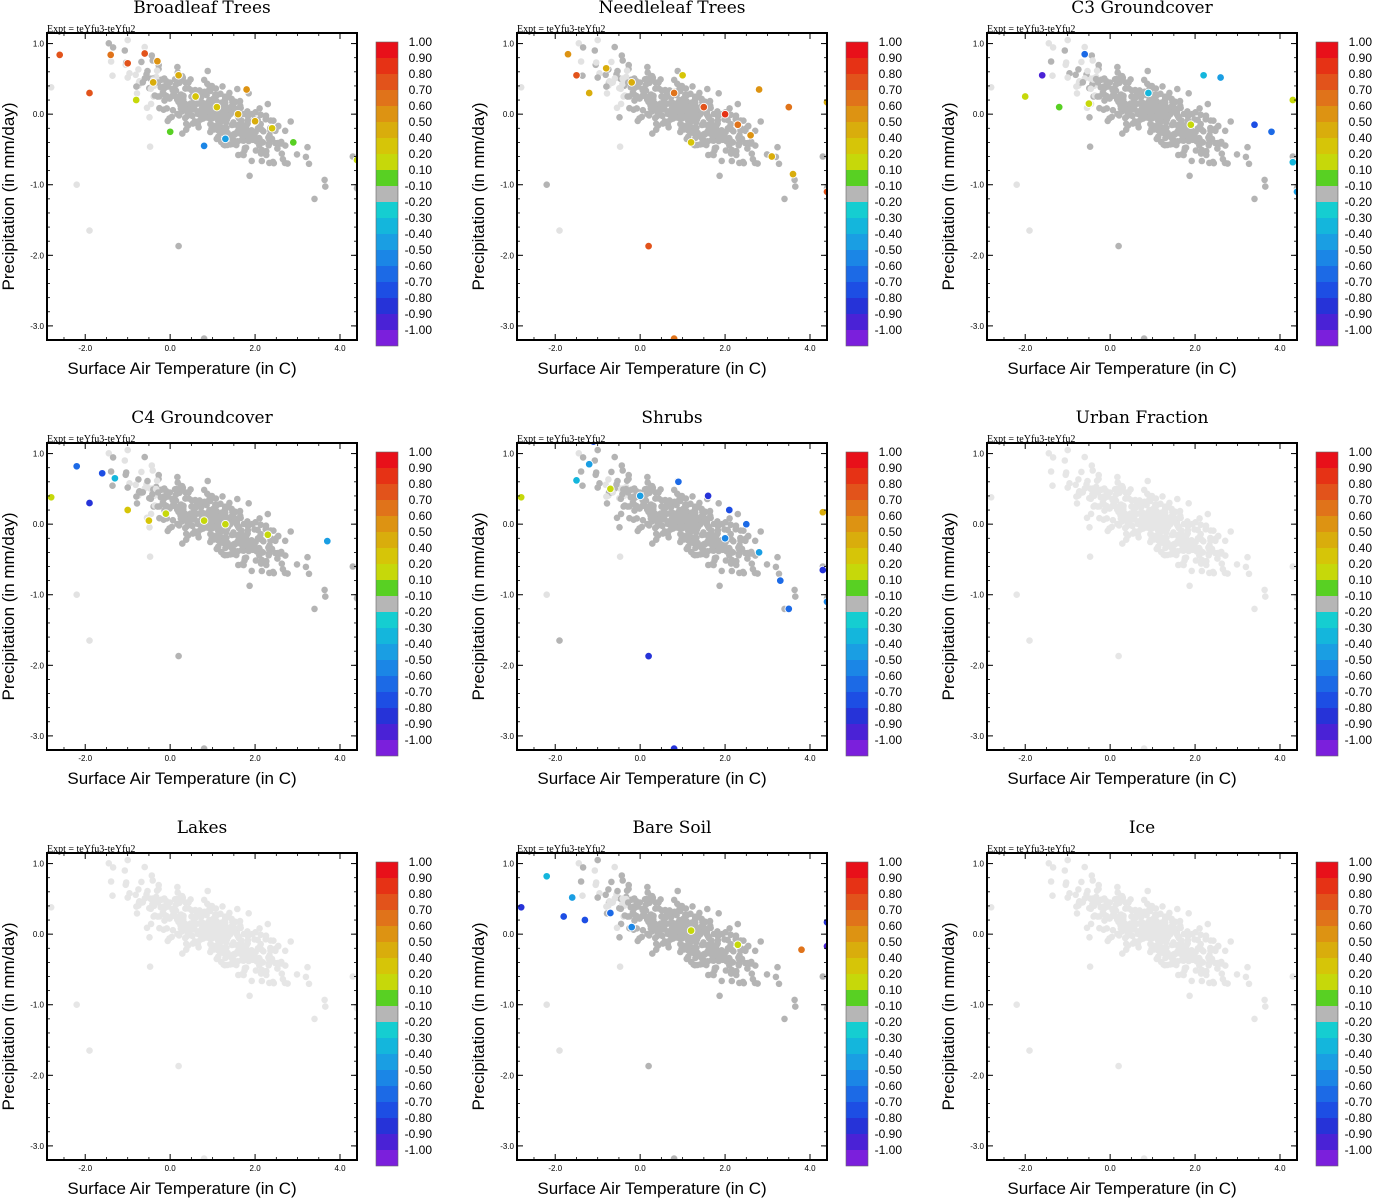  Describe the element at coordinates (1359, 708) in the screenshot. I see `colorbar-label: -0.80` at that location.